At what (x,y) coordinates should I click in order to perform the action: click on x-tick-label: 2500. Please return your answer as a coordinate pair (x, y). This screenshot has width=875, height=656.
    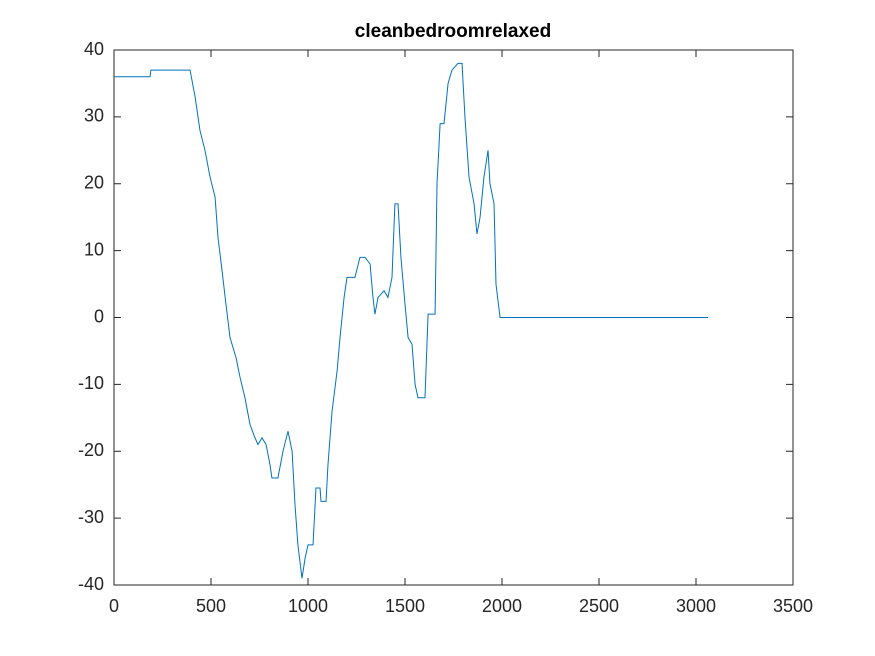
    Looking at the image, I should click on (599, 606).